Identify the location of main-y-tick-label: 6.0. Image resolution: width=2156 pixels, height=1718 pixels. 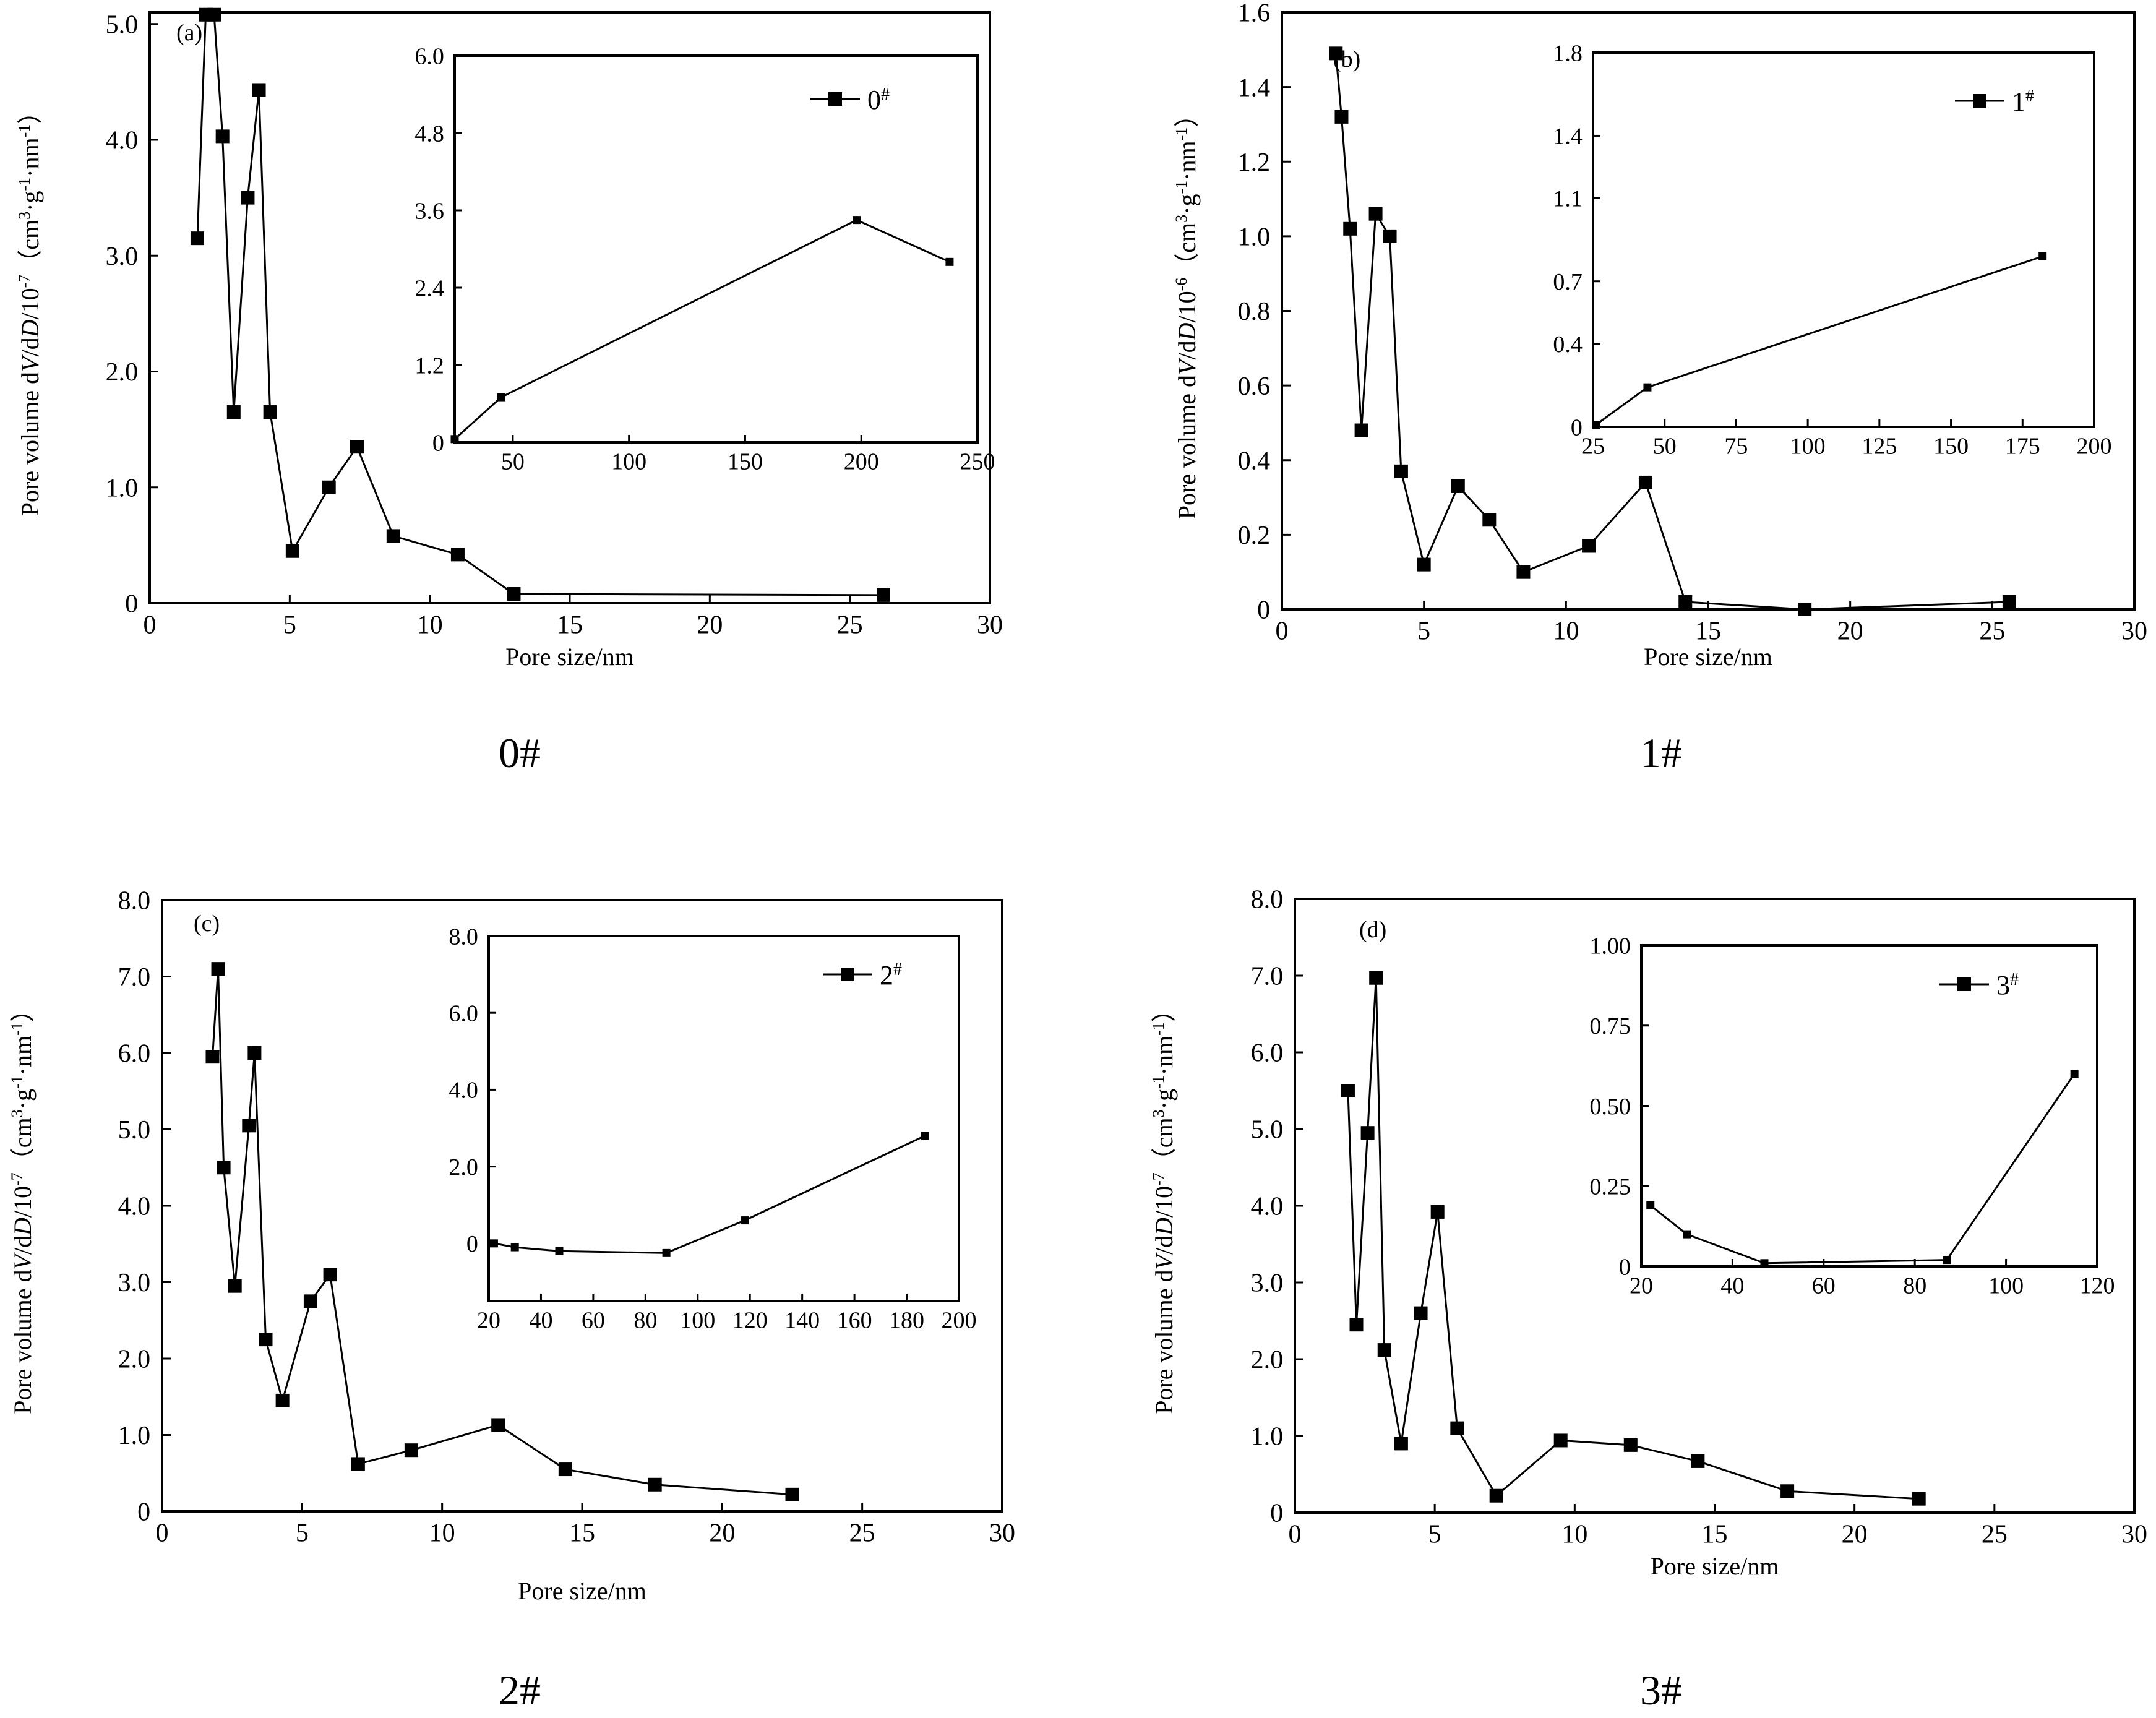
(1267, 1053).